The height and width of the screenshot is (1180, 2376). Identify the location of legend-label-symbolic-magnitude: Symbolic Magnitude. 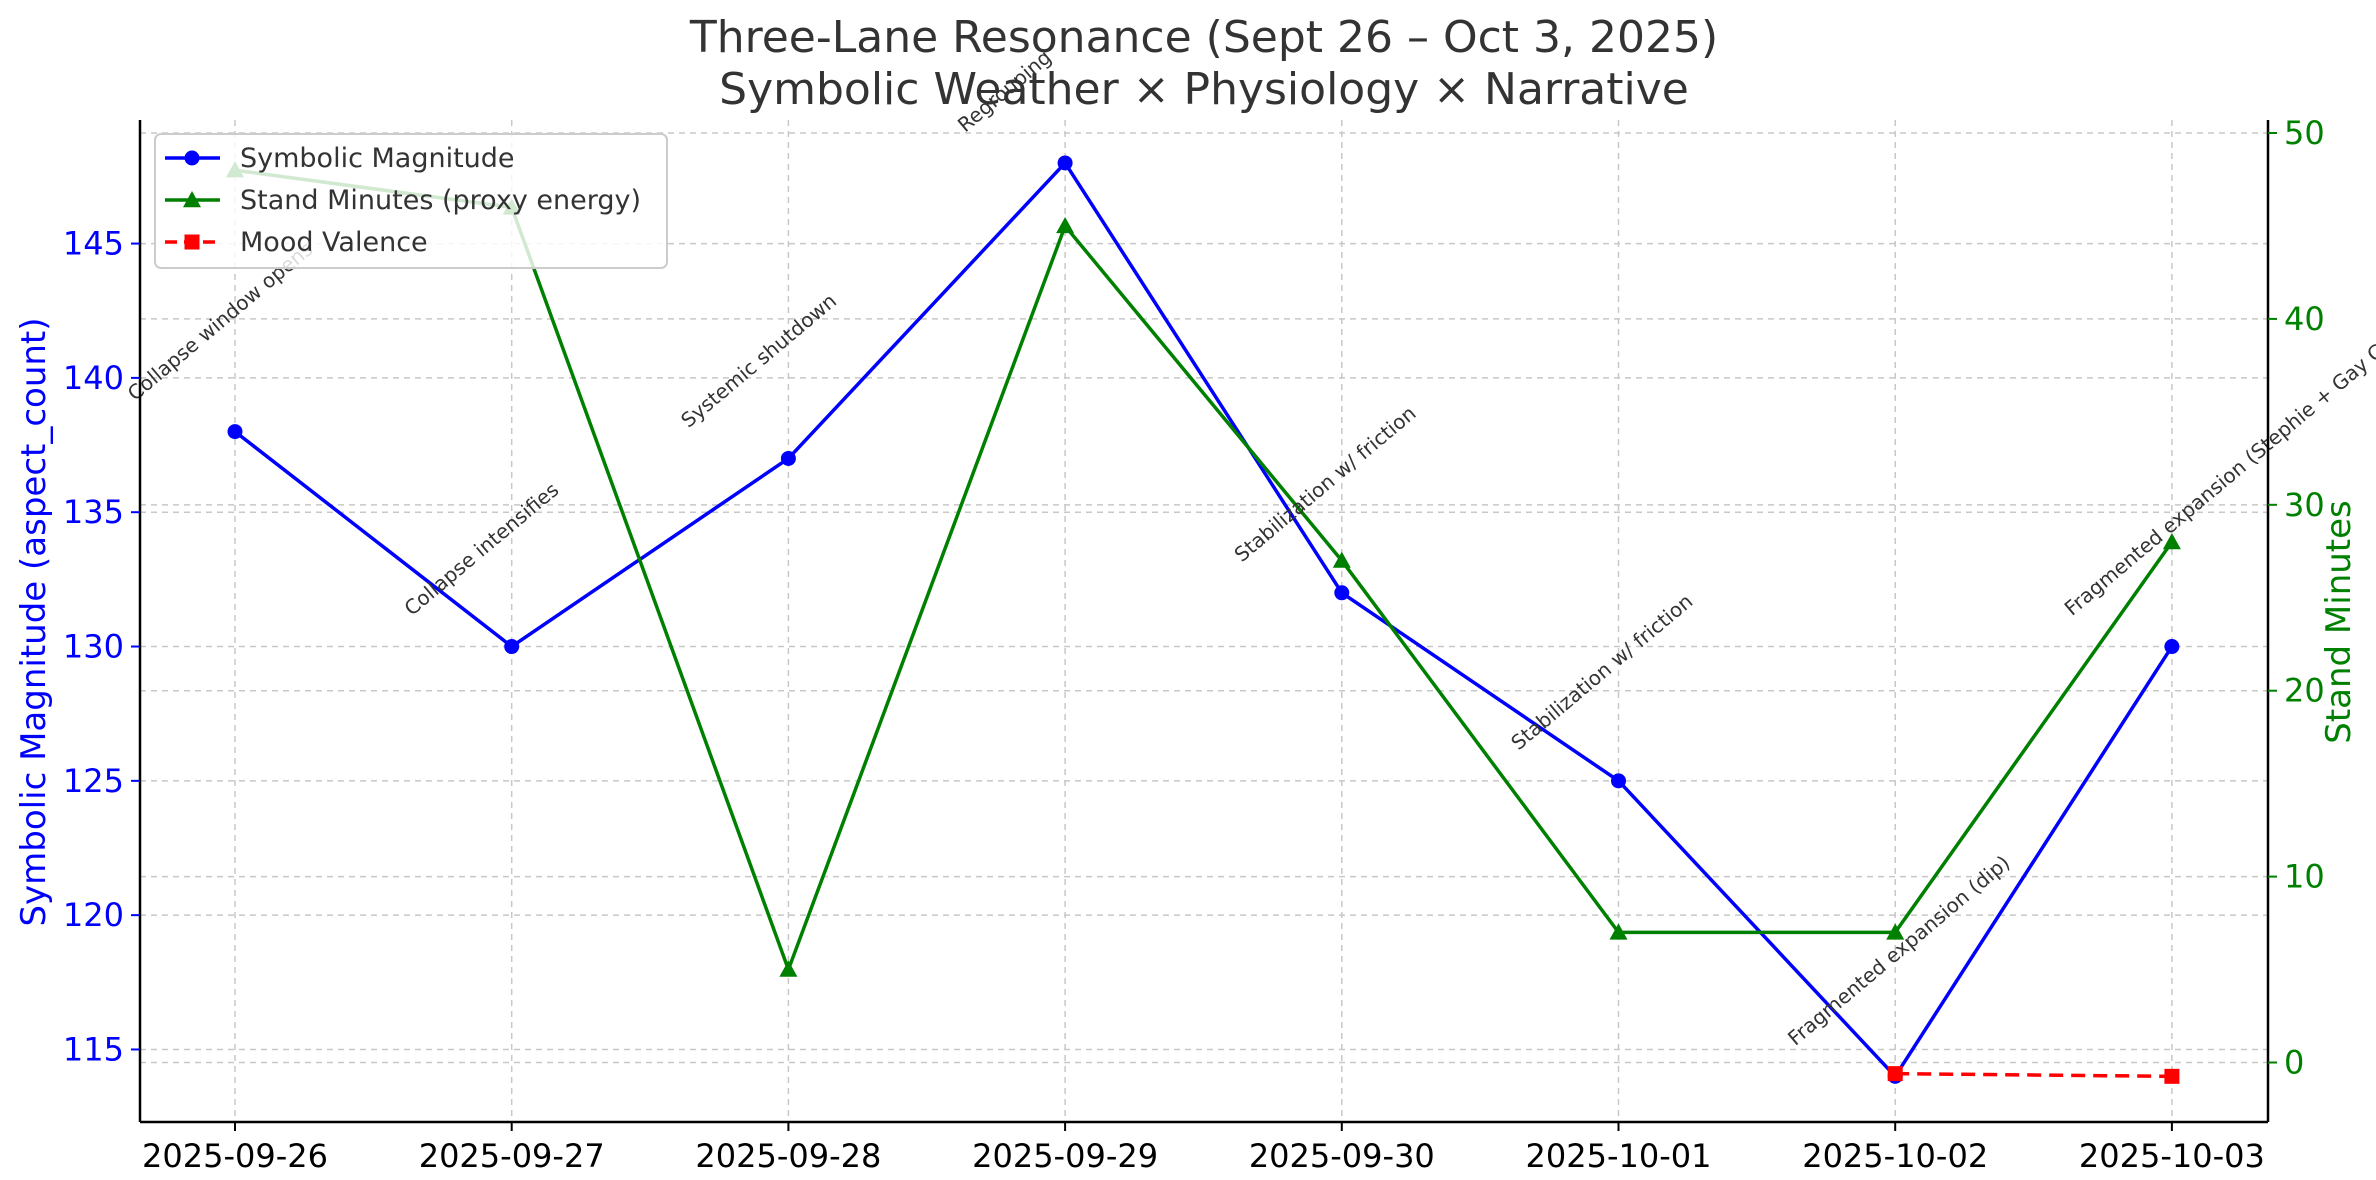
(377, 158).